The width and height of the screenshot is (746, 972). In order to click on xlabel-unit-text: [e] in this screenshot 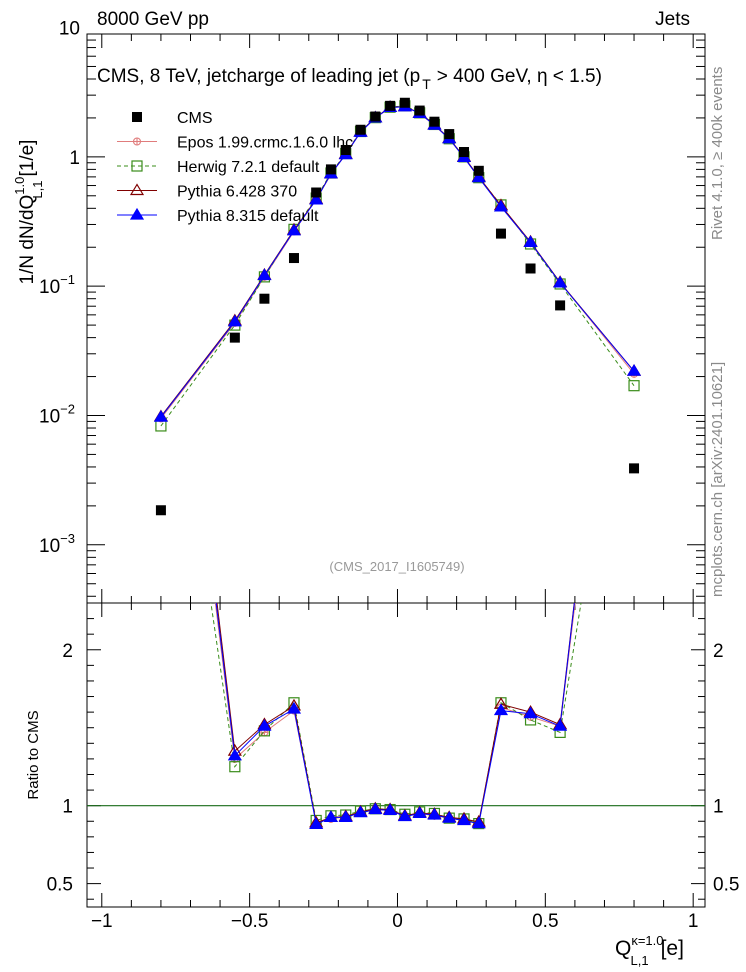, I will do `click(672, 948)`.